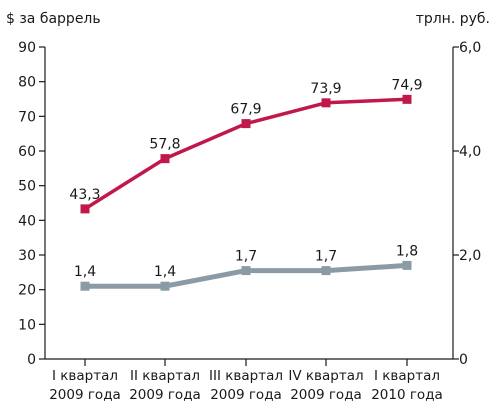 The width and height of the screenshot is (498, 419). Describe the element at coordinates (325, 385) in the screenshot. I see `x-axis-tick-label: IV квартал 2009 года` at that location.